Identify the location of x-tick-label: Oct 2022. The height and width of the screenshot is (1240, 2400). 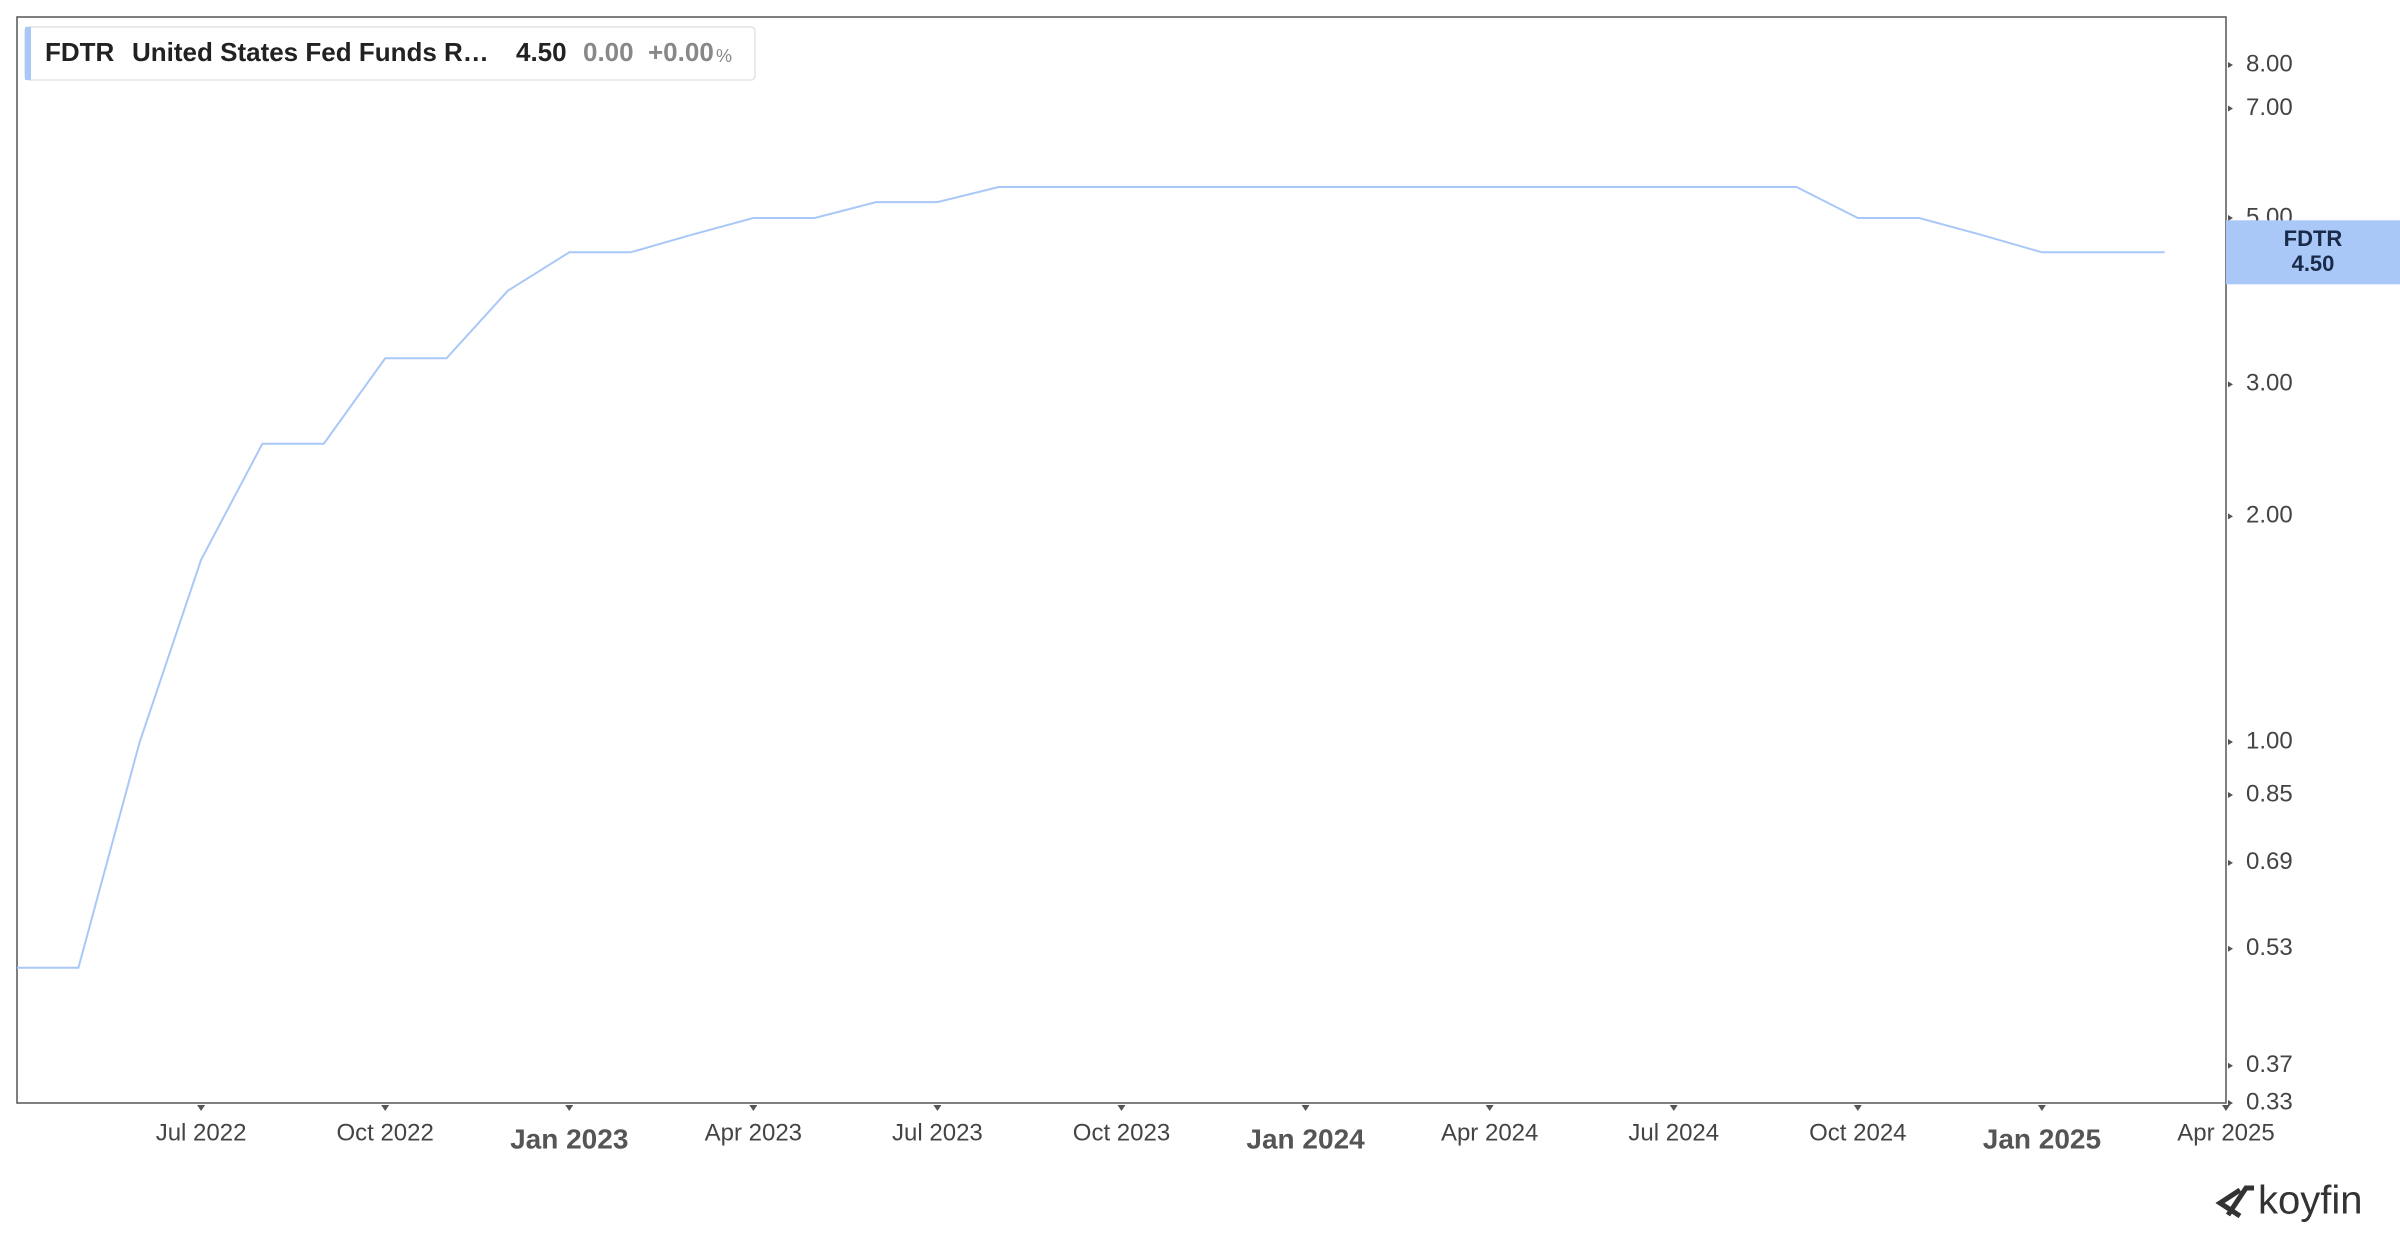
(384, 1132).